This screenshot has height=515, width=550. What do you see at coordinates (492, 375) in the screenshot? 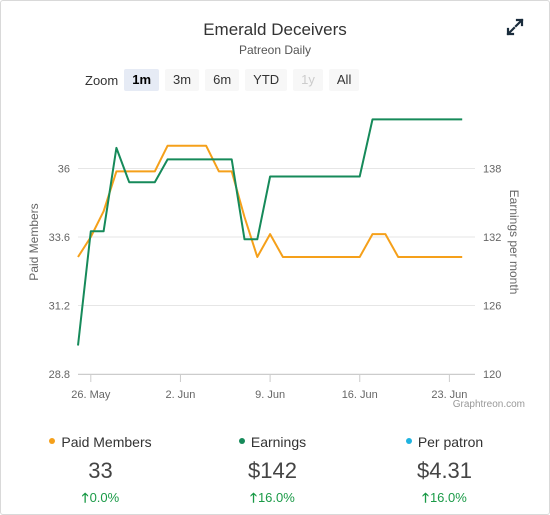
I see `y-right-tick-label: 120` at bounding box center [492, 375].